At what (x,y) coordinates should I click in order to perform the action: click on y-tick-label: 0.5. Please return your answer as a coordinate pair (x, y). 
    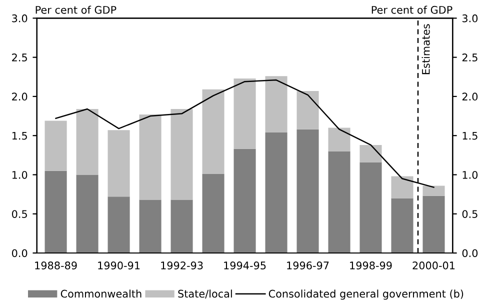
    Looking at the image, I should click on (19, 214).